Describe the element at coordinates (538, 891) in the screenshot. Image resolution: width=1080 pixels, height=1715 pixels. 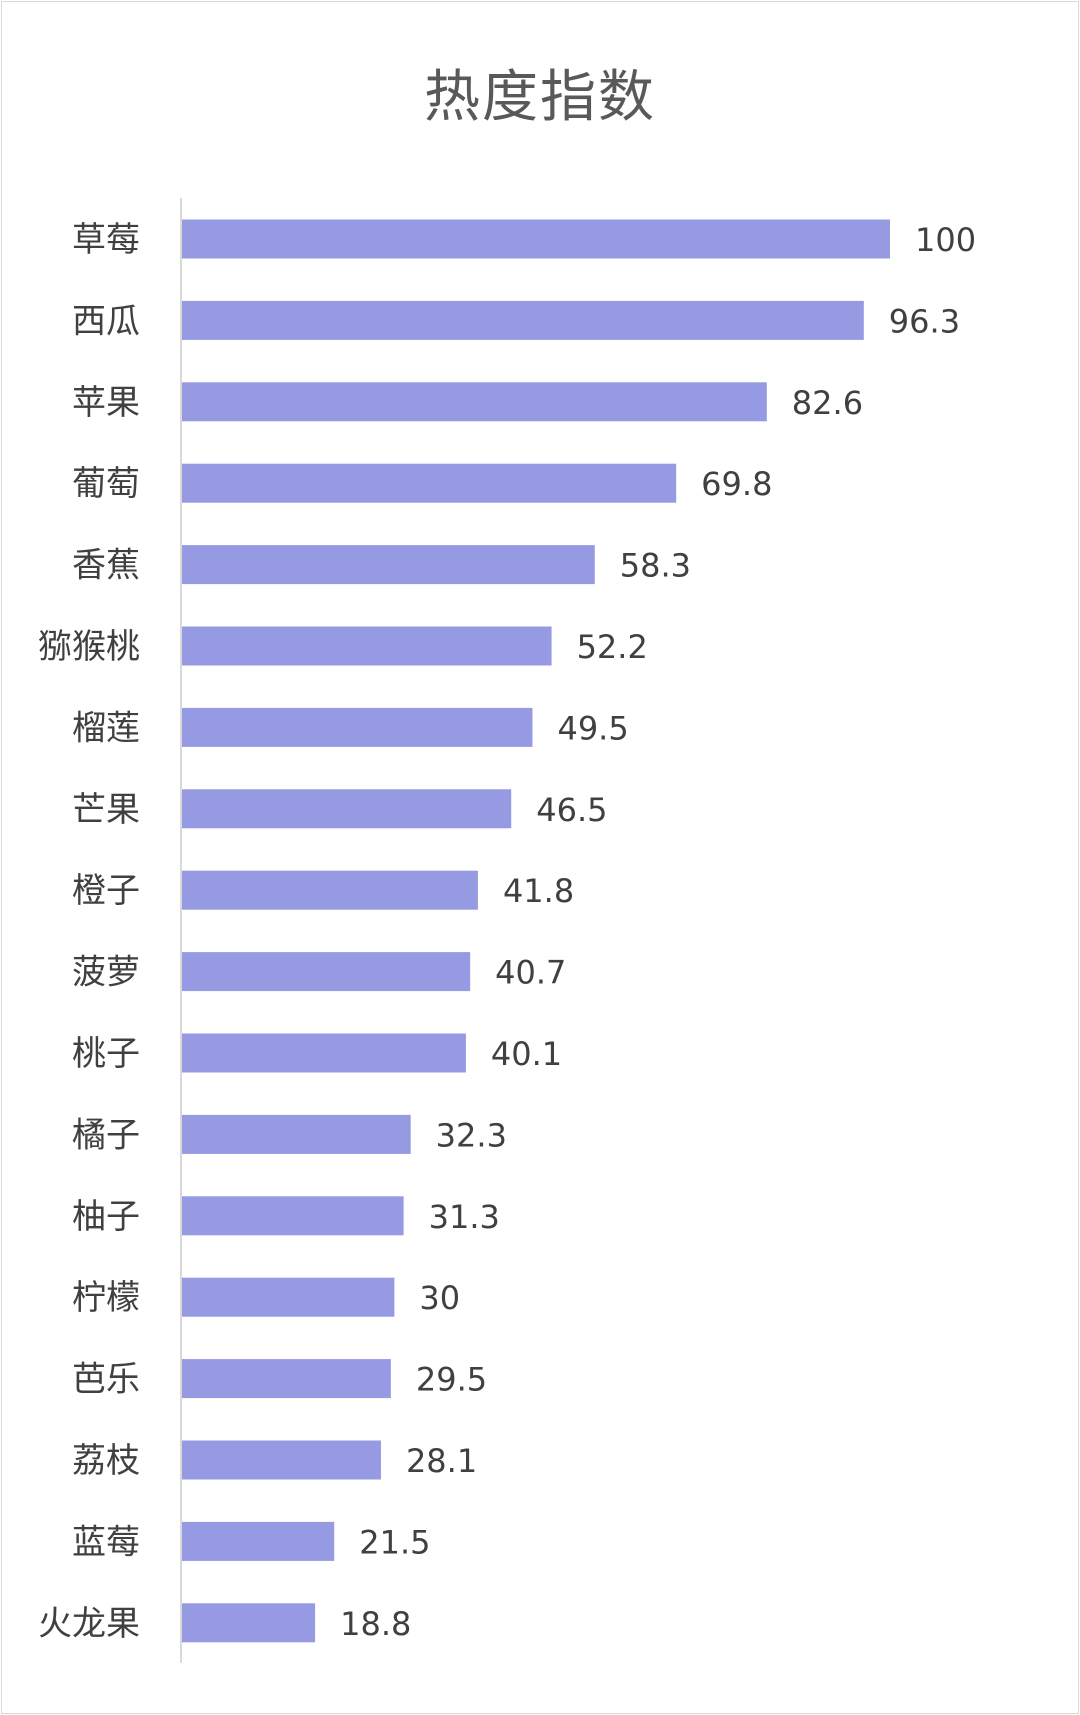
I see `value-label: 41.8` at that location.